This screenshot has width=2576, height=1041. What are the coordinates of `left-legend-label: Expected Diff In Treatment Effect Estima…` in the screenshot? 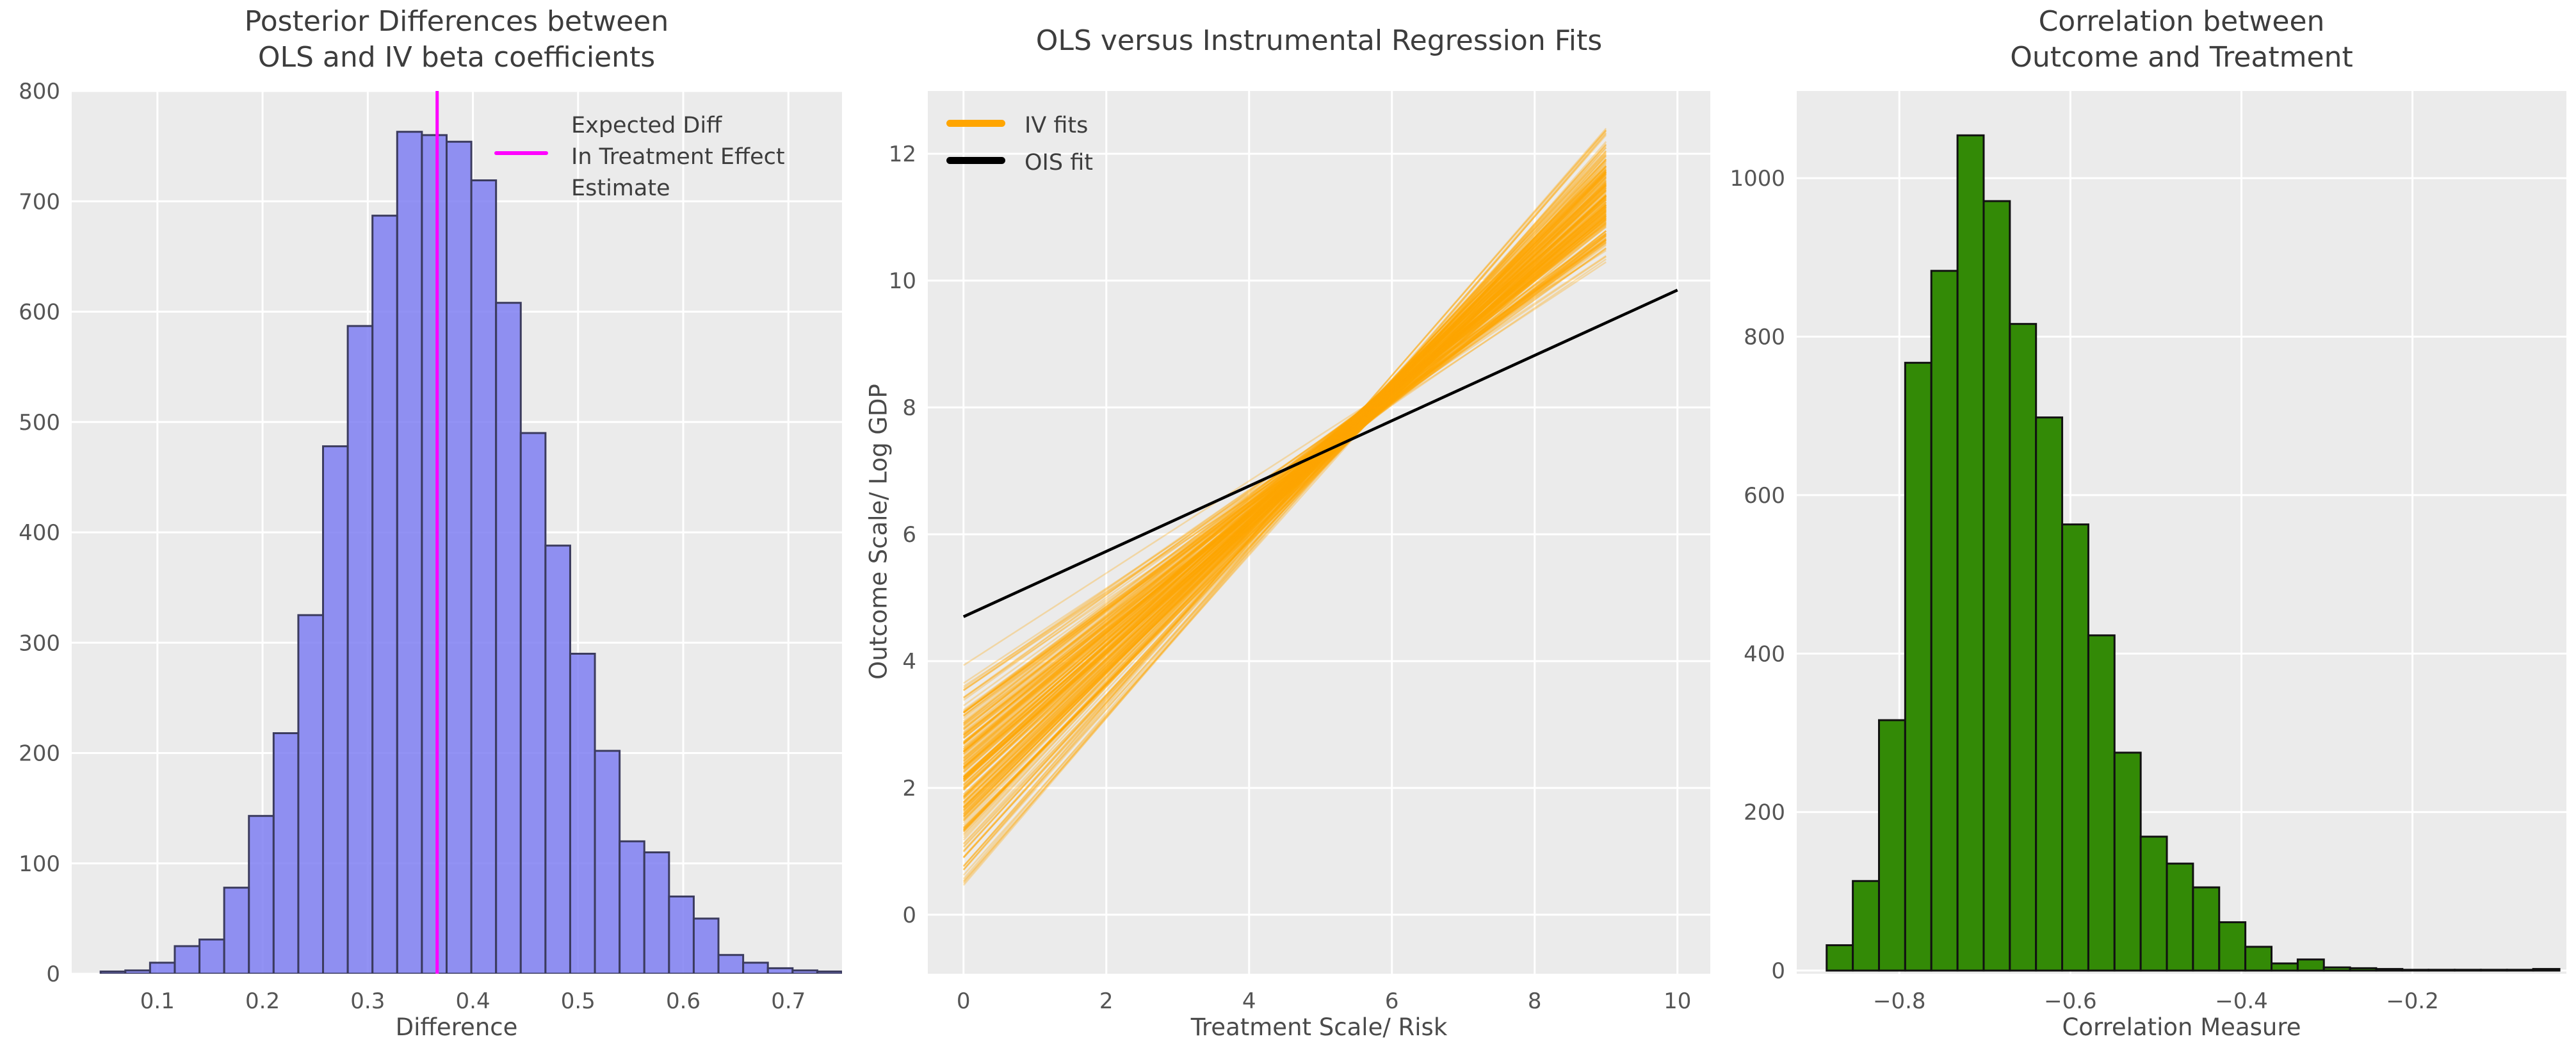 It's located at (678, 157).